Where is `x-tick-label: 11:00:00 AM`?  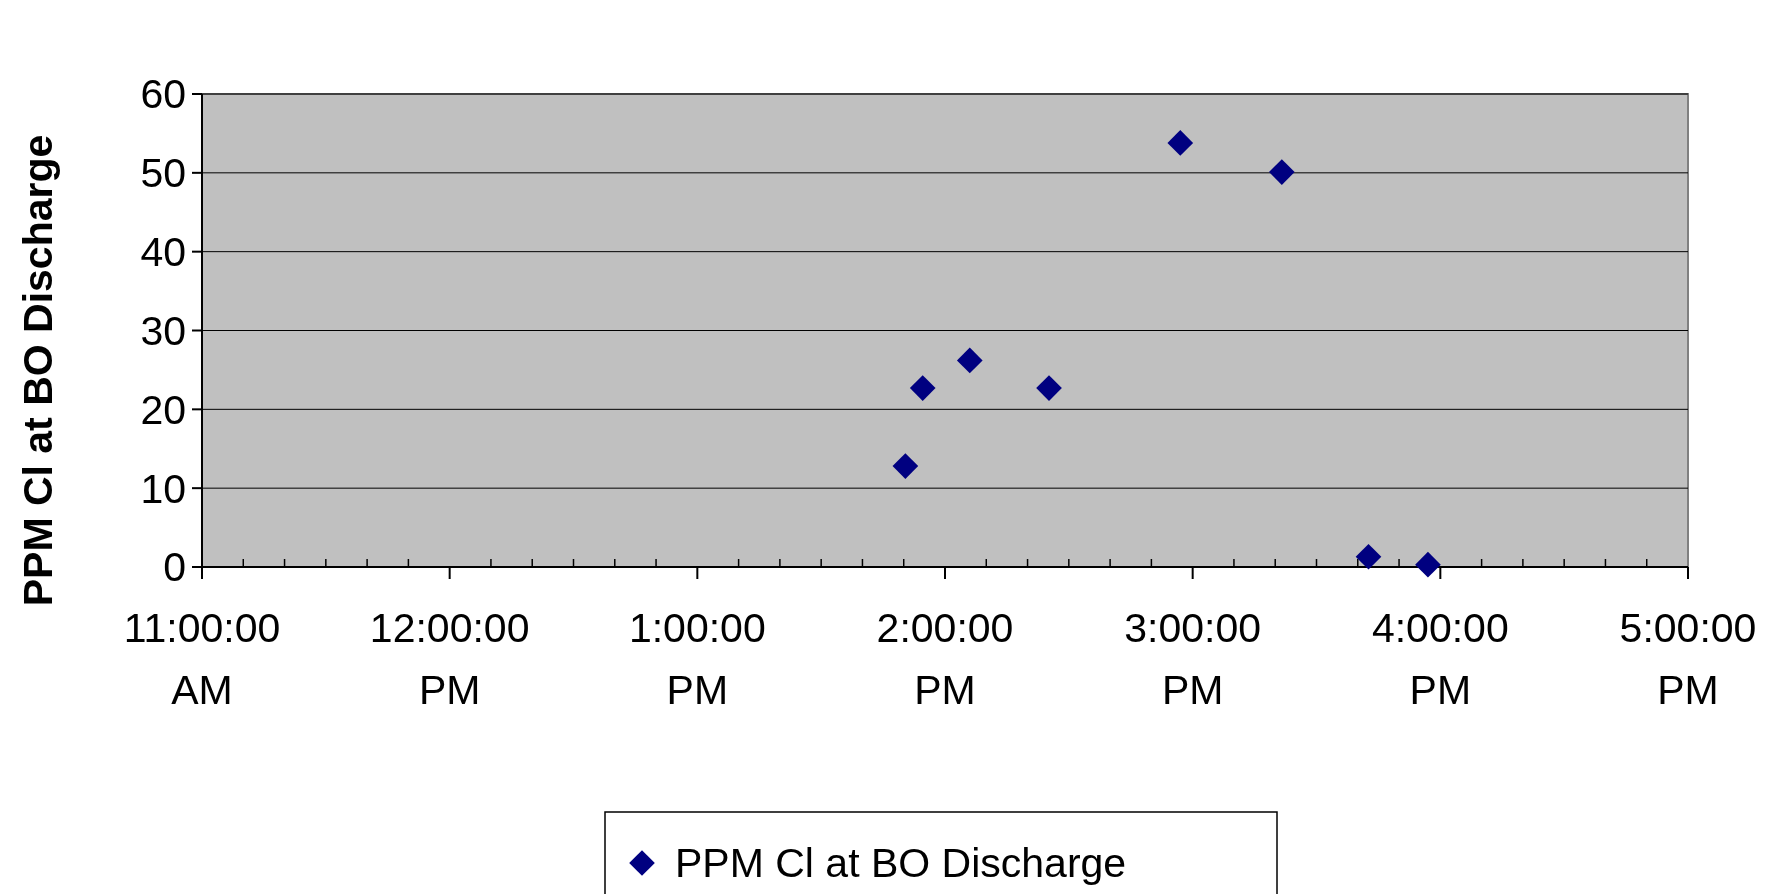
x-tick-label: 11:00:00 AM is located at coordinates (202, 659).